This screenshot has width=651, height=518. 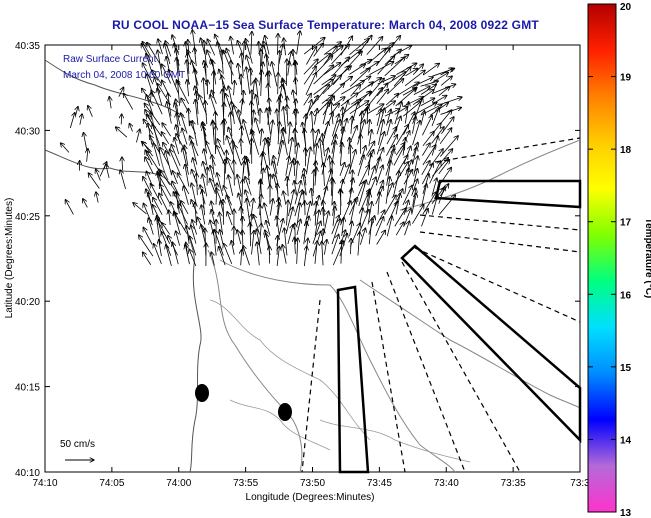 What do you see at coordinates (610, 260) in the screenshot?
I see `colorbar-ticks: 20 19 18 17 16 15 14 13` at bounding box center [610, 260].